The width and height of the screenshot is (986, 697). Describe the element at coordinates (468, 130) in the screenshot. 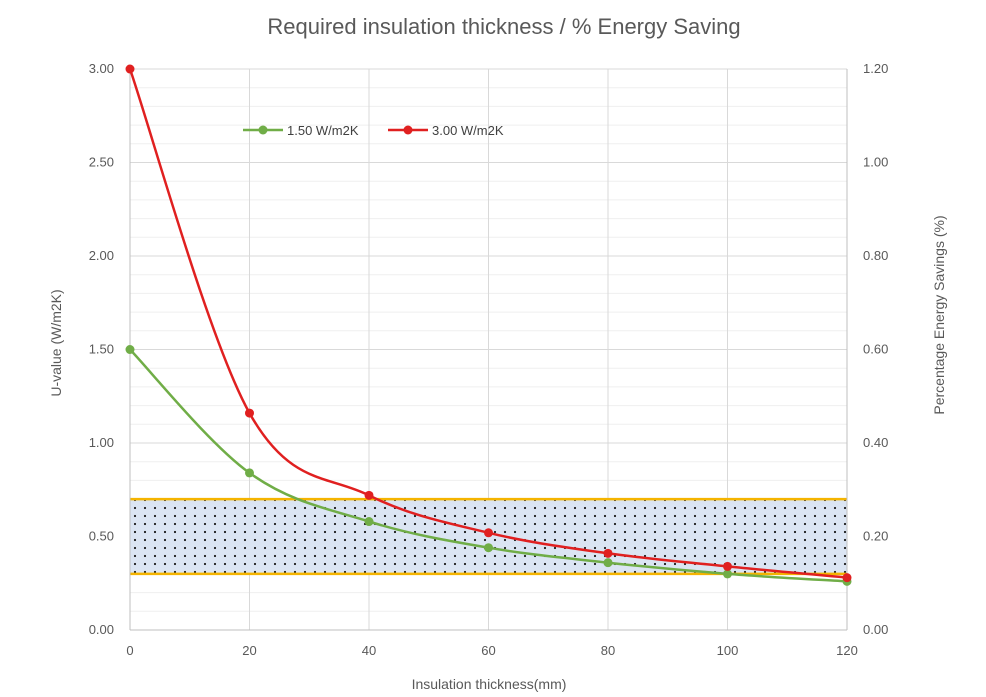

I see `legend-label: 3.00 W/m2K` at that location.